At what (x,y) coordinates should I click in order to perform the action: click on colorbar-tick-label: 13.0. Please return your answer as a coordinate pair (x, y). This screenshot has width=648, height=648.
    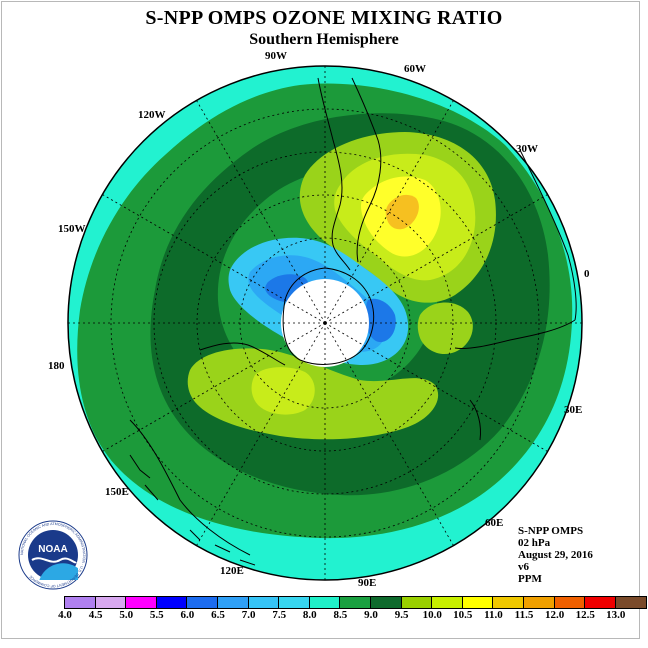
    Looking at the image, I should click on (616, 615).